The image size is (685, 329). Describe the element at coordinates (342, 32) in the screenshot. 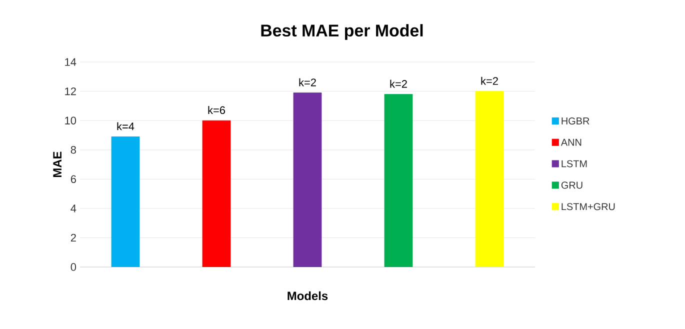

I see `chart-title: Best MAE per Model` at that location.